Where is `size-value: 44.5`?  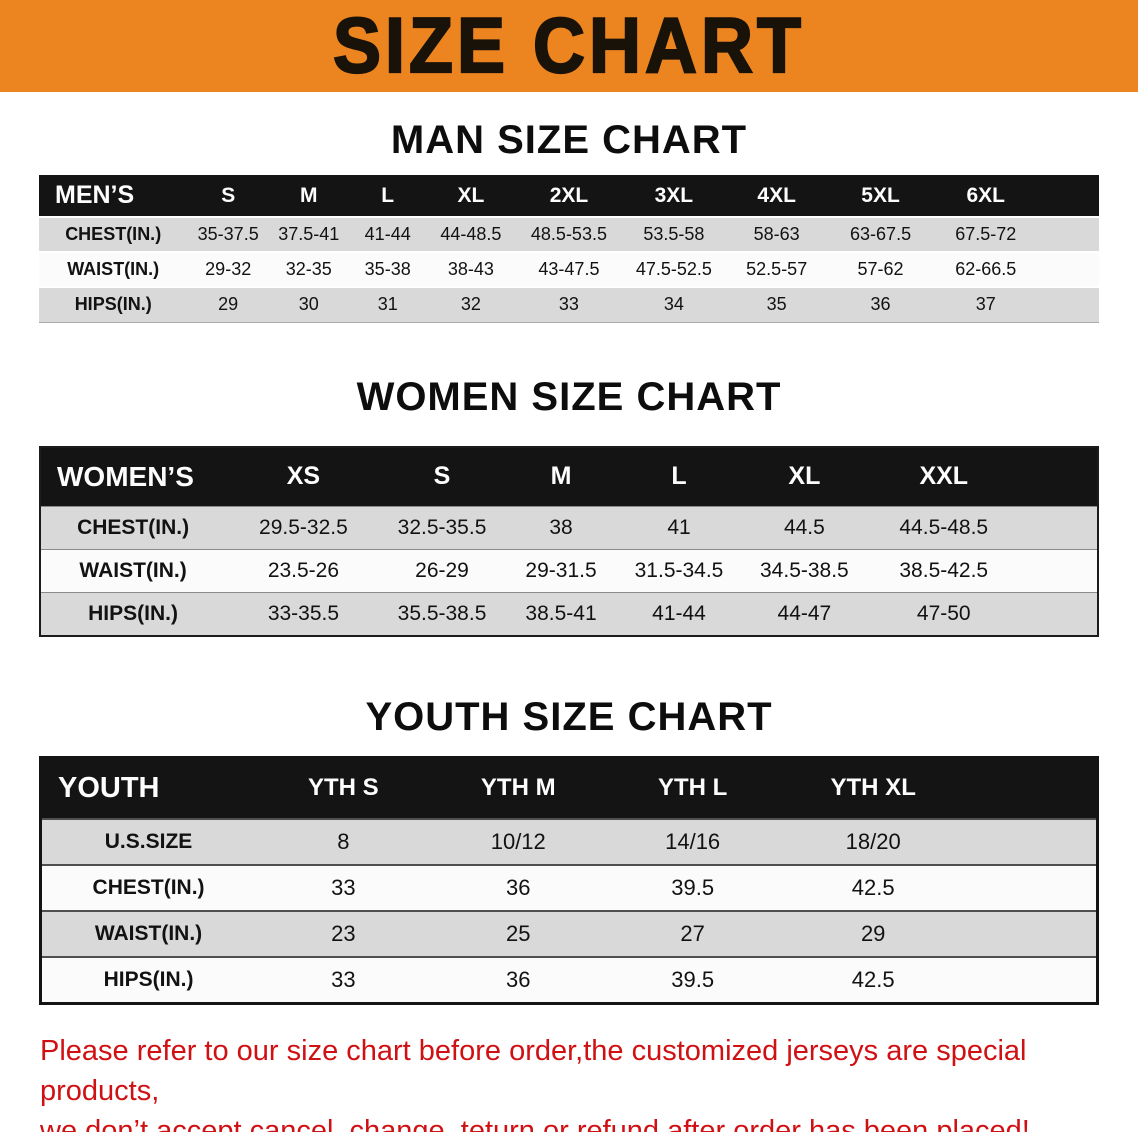
size-value: 44.5 is located at coordinates (804, 528).